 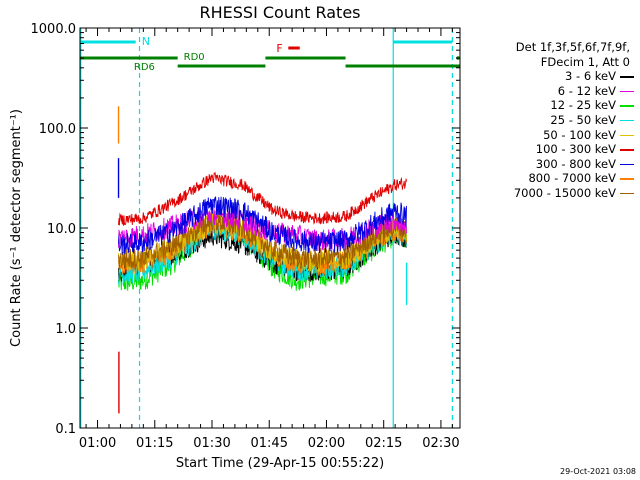 I want to click on legend-entry: 800 - 7000 keV, so click(x=558, y=178).